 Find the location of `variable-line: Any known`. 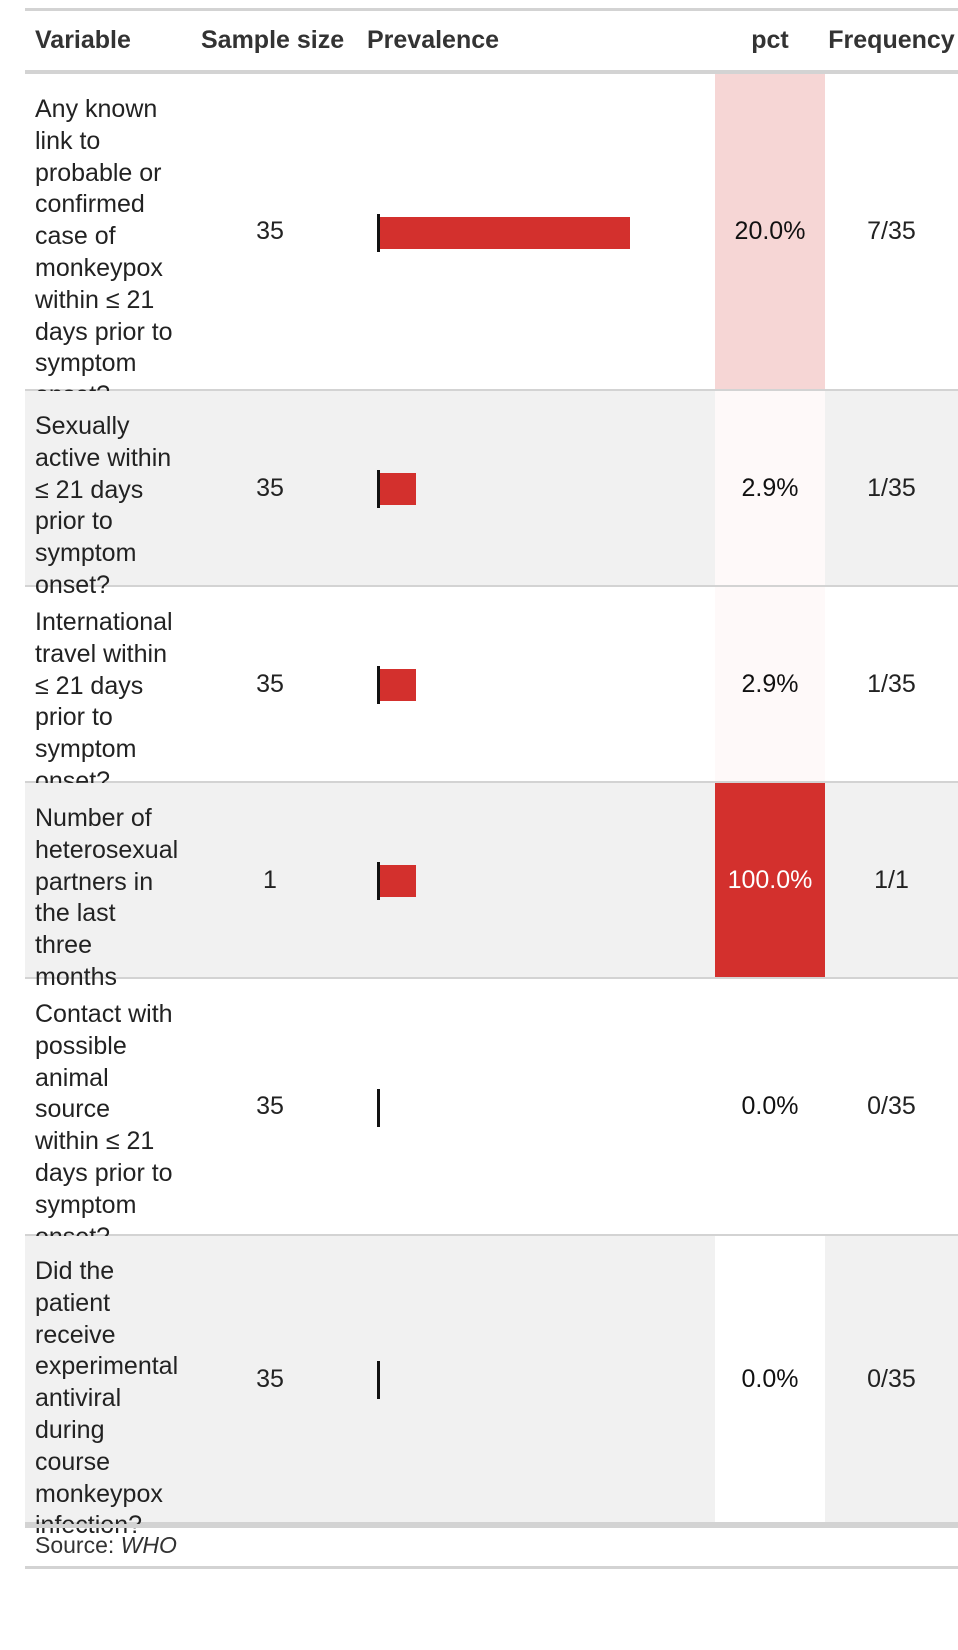

variable-line: Any known is located at coordinates (96, 109).